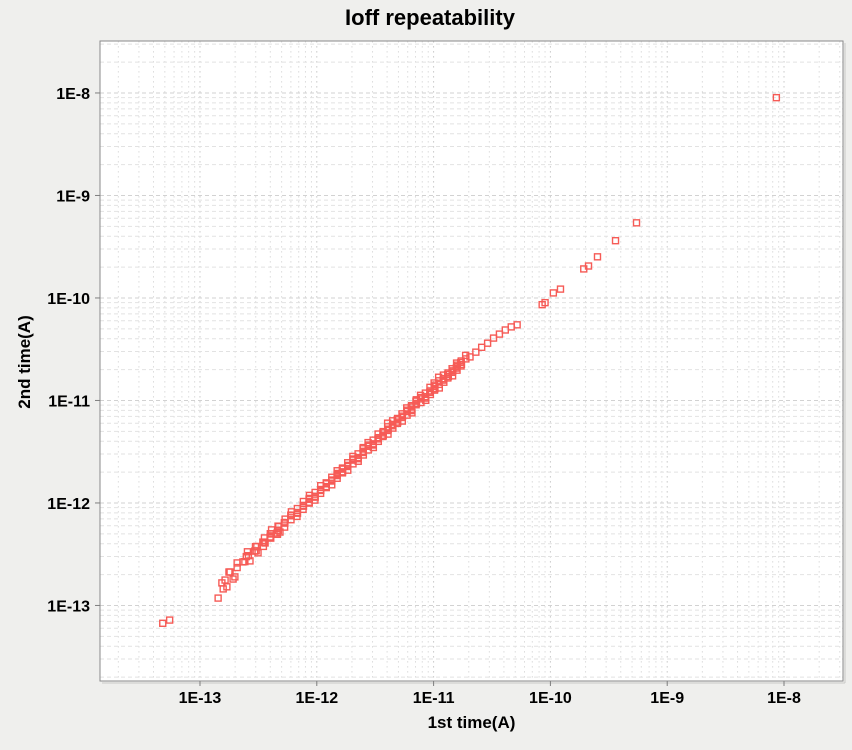  What do you see at coordinates (434, 698) in the screenshot?
I see `x-tick-label: 1E-11` at bounding box center [434, 698].